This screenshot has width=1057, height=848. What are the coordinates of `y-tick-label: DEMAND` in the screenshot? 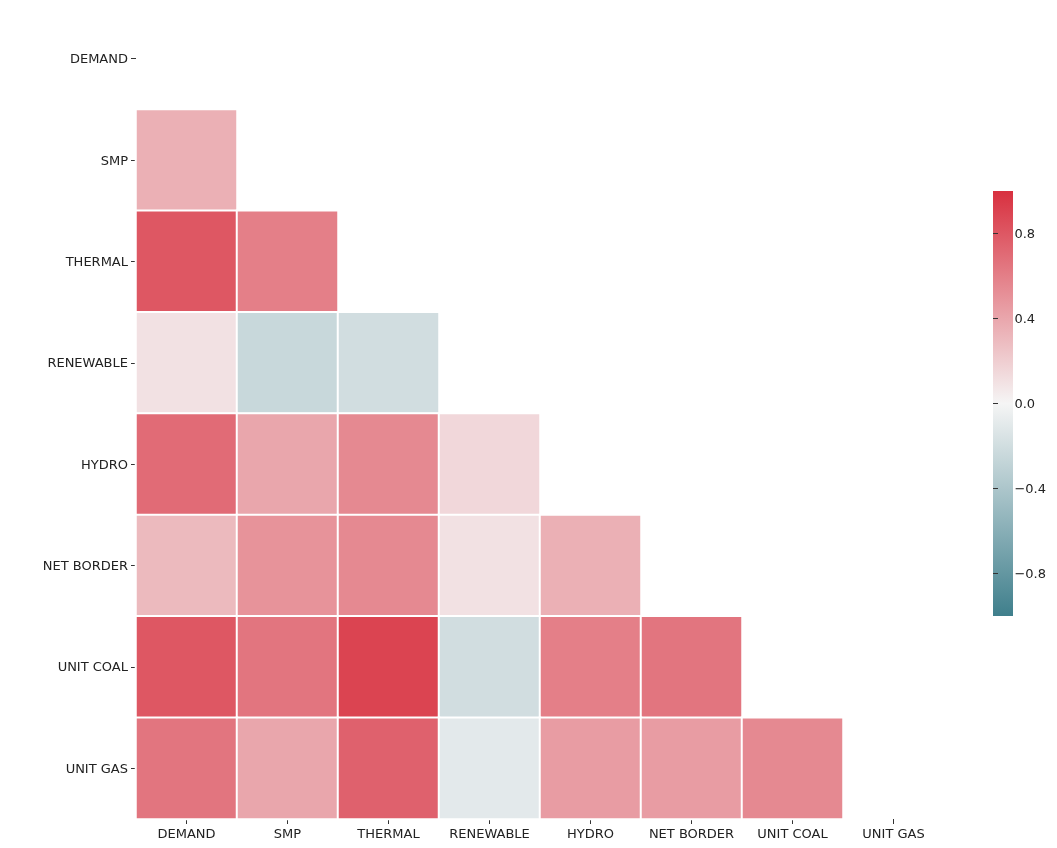 It's located at (98, 59).